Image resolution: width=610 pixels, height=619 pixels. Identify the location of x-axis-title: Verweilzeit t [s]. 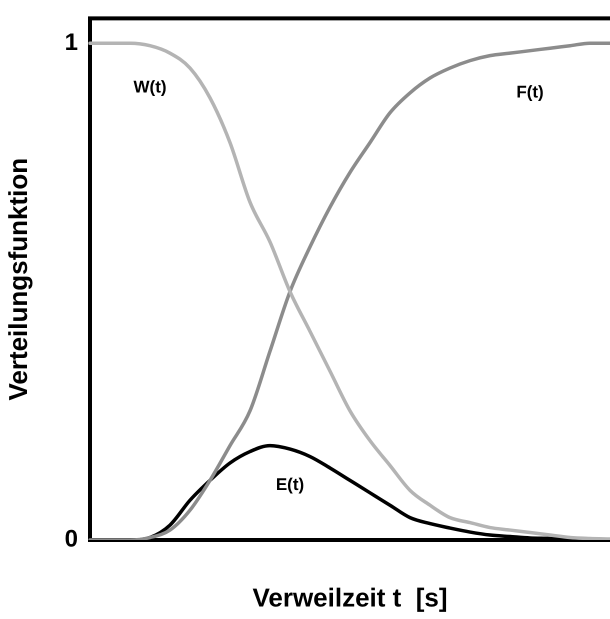
(350, 597).